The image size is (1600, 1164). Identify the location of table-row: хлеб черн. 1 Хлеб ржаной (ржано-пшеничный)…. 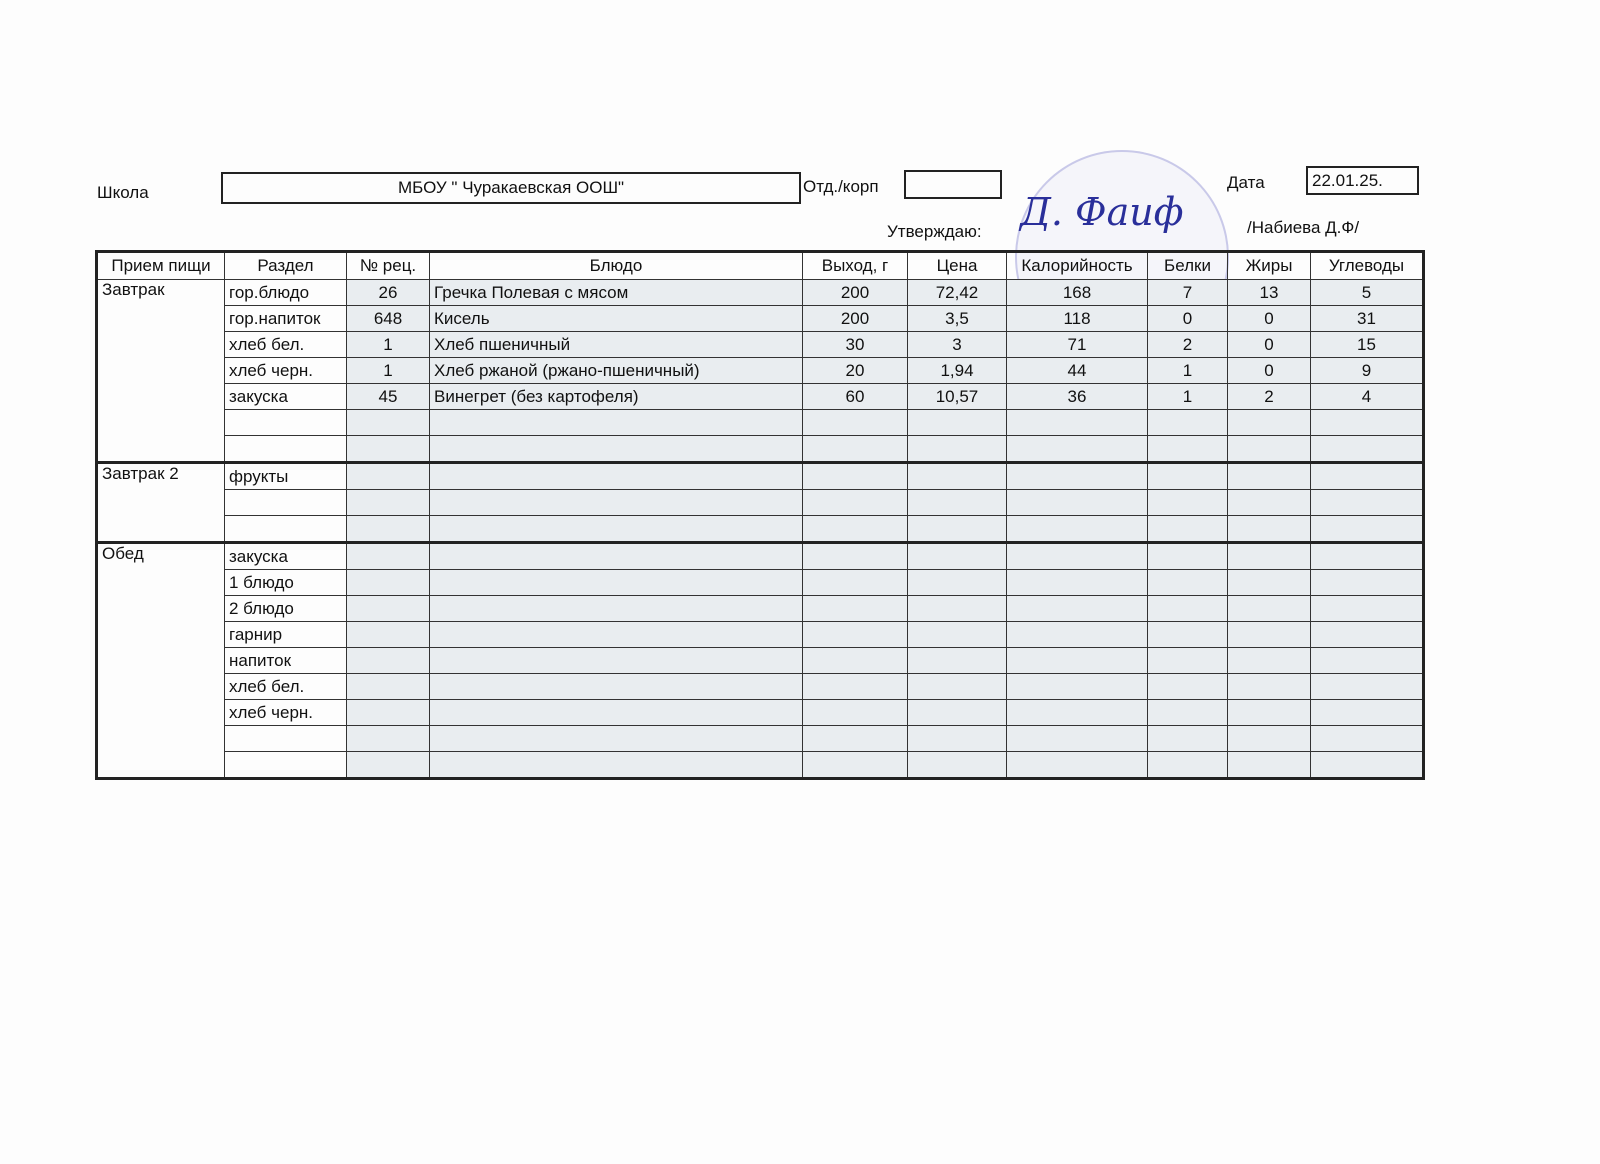
(760, 370).